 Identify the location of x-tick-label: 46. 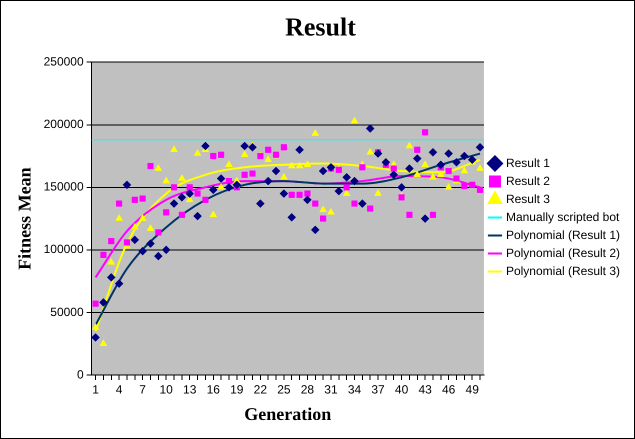
(449, 389).